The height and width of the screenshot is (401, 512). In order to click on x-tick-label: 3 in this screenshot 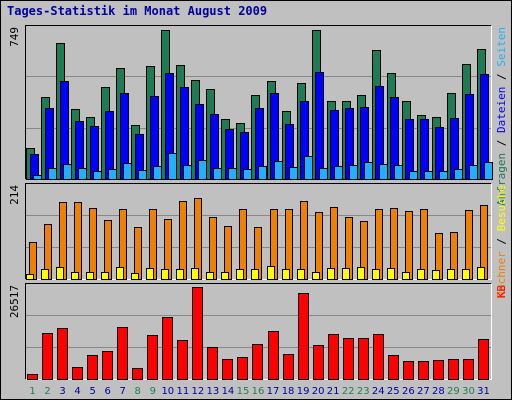, I will do `click(62, 391)`.